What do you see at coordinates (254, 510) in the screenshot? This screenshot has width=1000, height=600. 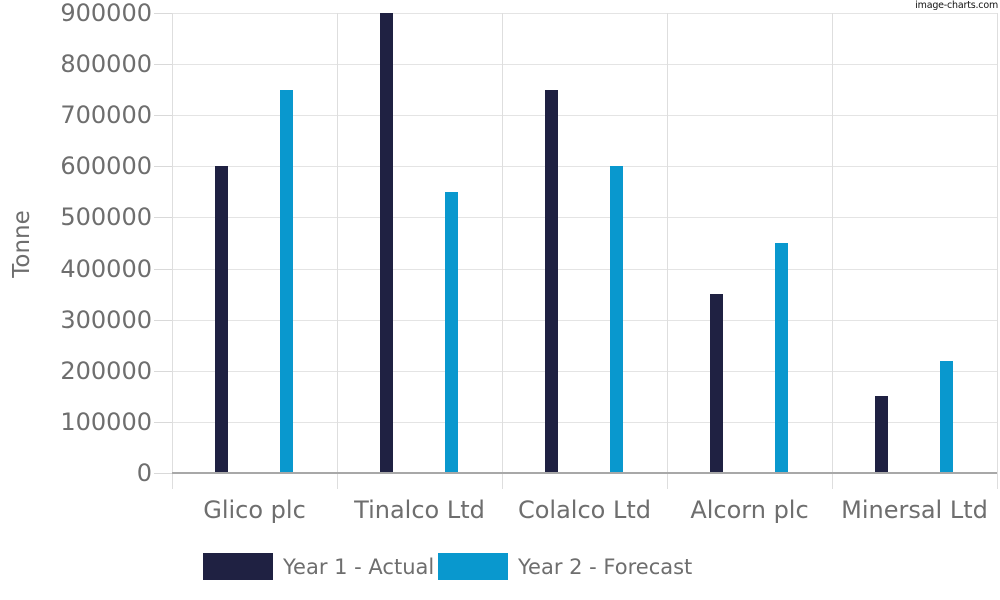 I see `x-category-label: Glico plc` at bounding box center [254, 510].